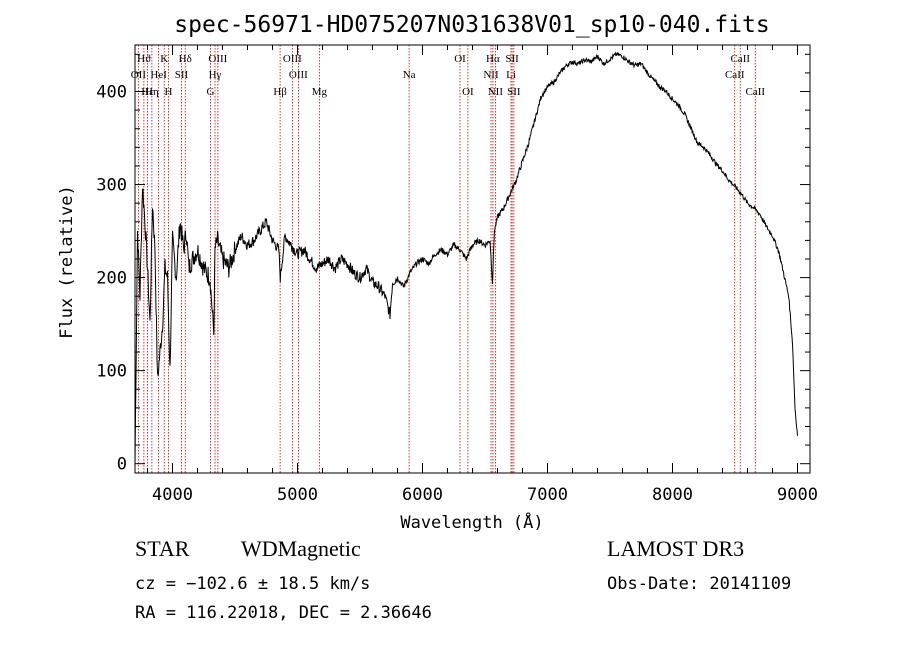  I want to click on line-label-25: NII, so click(496, 92).